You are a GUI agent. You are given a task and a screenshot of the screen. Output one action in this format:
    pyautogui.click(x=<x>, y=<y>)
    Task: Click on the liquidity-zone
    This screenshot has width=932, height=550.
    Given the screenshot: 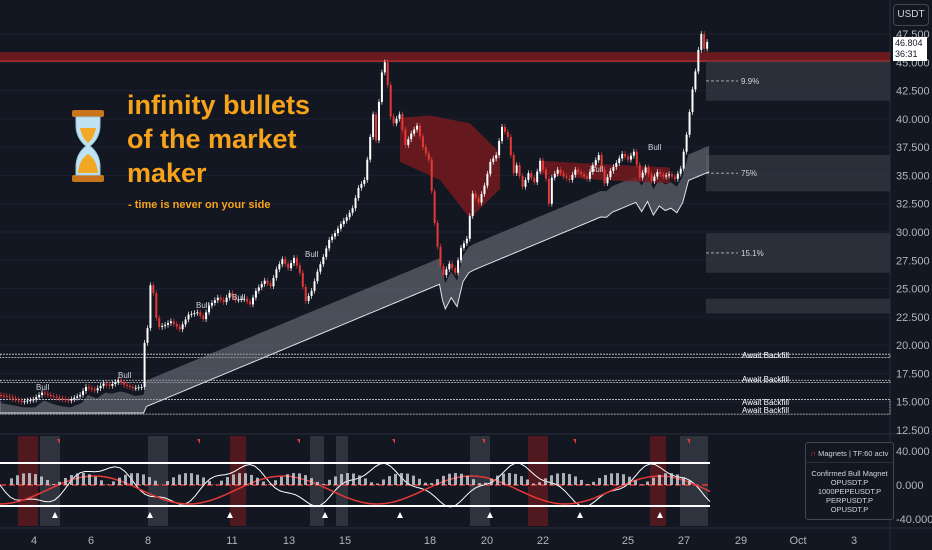 What is the action you would take?
    pyautogui.click(x=798, y=306)
    